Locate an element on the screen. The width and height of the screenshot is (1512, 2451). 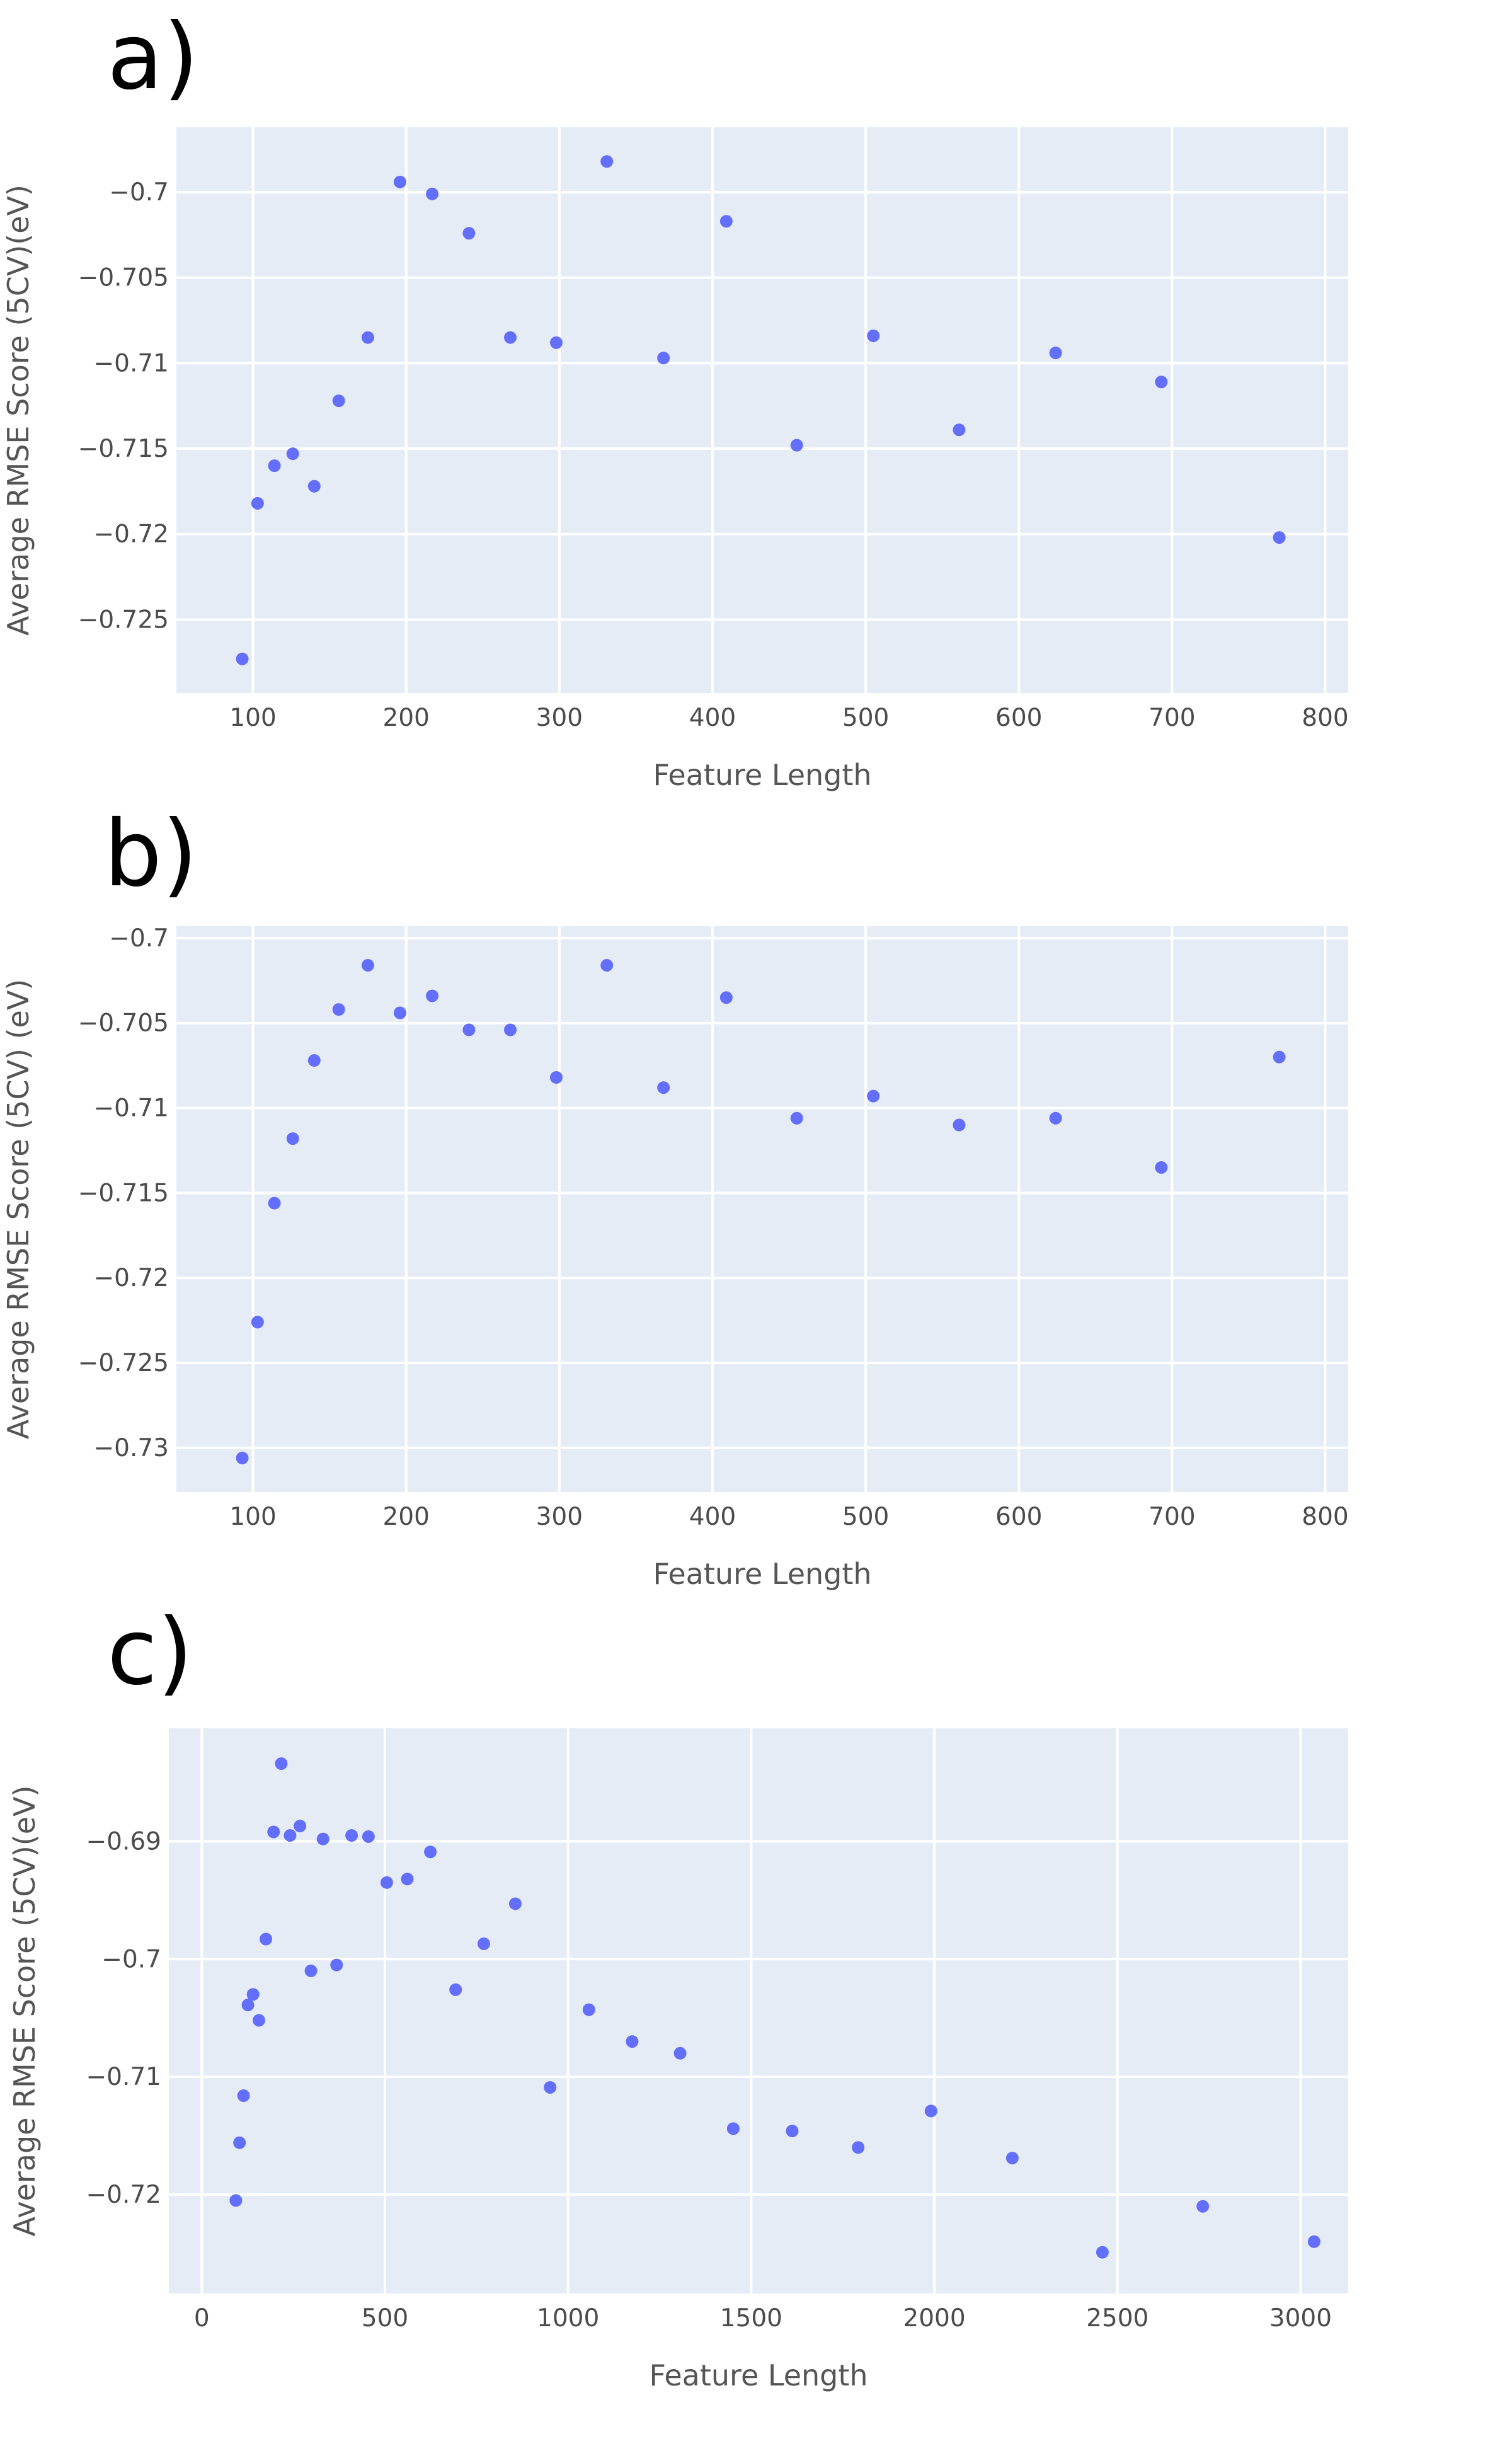
y-axis-title: Average RMSE Score (5CV)(eV) is located at coordinates (25, 2011).